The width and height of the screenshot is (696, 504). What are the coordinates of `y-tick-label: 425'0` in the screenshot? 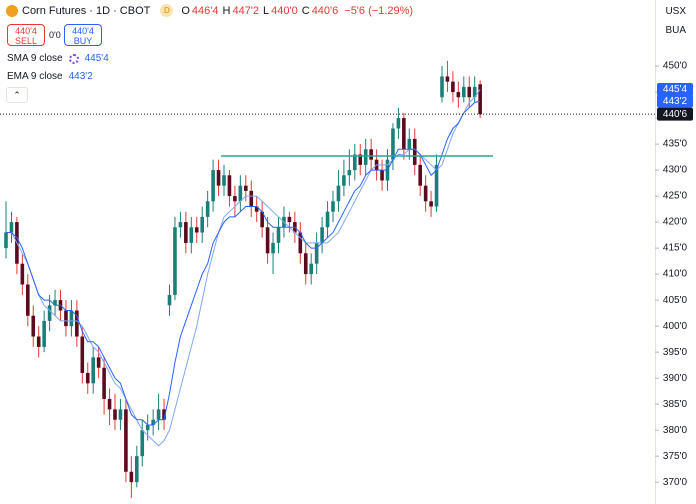 It's located at (675, 196).